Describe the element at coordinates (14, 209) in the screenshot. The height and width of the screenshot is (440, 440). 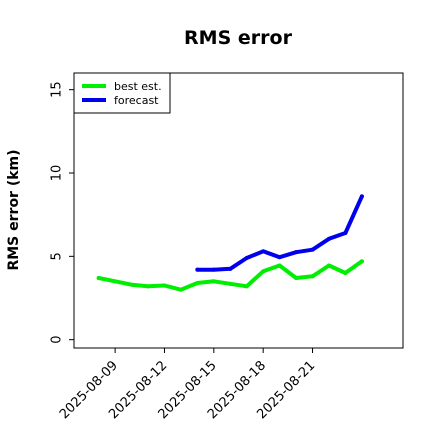
I see `y-axis-label: RMS error (km)` at that location.